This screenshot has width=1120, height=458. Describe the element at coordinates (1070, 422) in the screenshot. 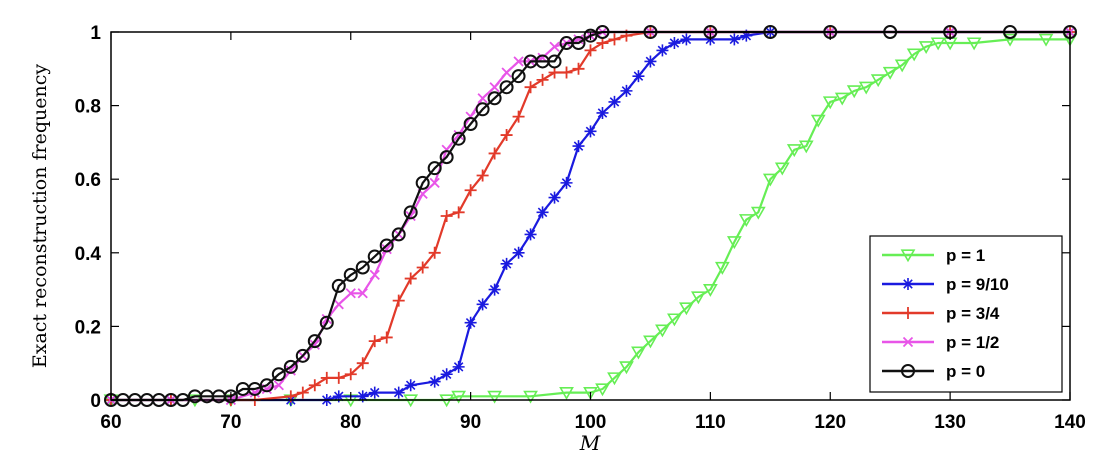

I see `x-tick-label: 140` at that location.